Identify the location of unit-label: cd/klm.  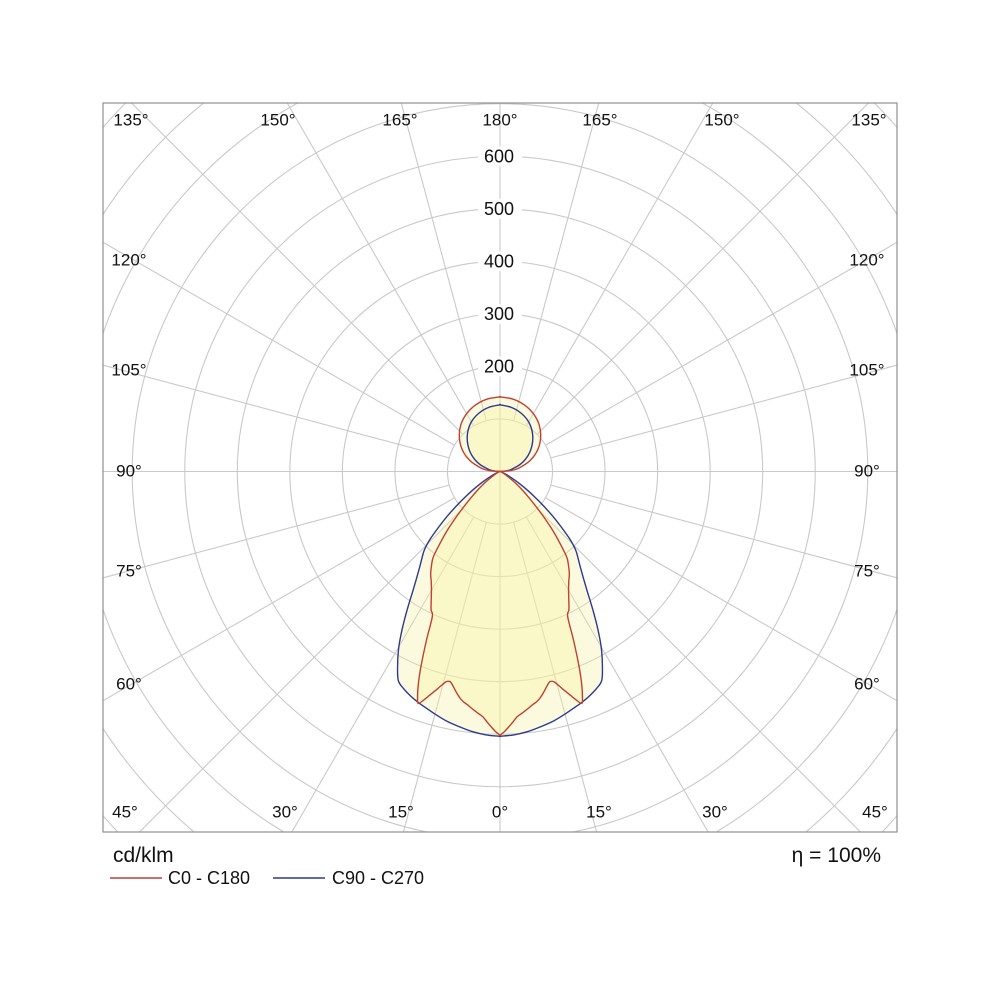
(143, 855).